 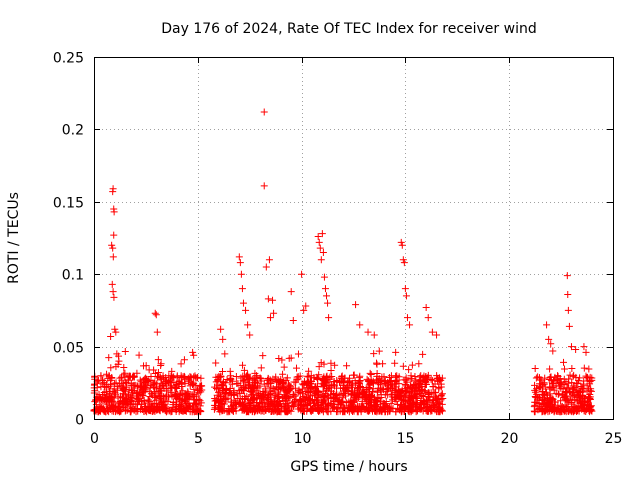 I want to click on x-tick-label: 0, so click(x=94, y=439).